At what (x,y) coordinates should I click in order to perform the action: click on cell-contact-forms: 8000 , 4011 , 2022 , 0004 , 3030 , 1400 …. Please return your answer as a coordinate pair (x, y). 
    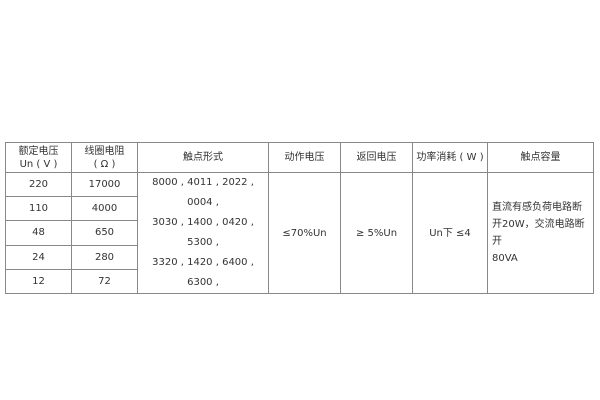
    Looking at the image, I should click on (203, 233).